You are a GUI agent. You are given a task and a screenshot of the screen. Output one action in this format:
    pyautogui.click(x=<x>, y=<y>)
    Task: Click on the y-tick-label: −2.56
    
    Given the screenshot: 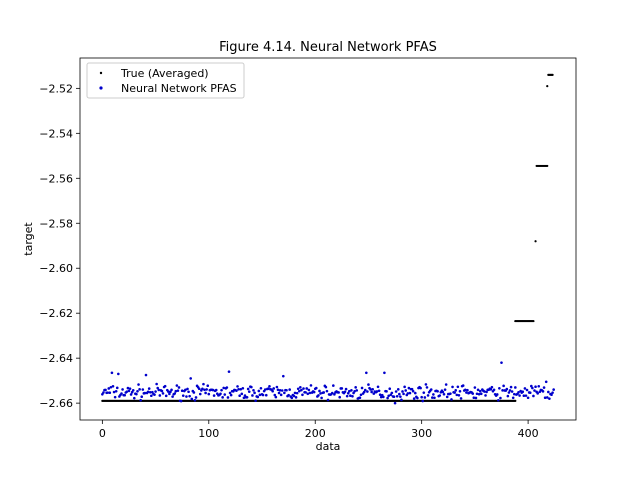 What is the action you would take?
    pyautogui.click(x=56, y=178)
    